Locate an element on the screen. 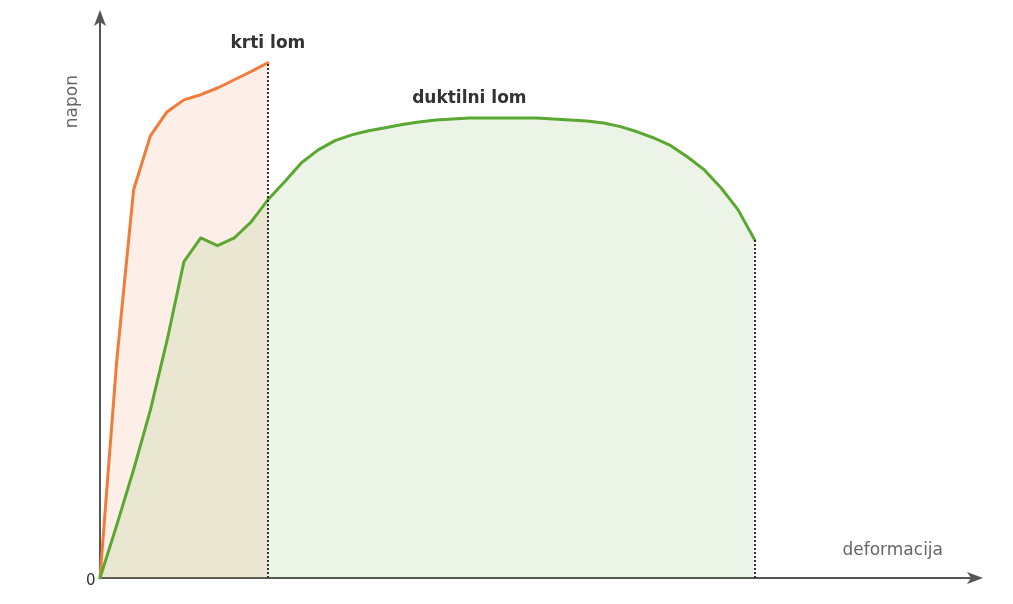  series-label: duktilni lom is located at coordinates (469, 97).